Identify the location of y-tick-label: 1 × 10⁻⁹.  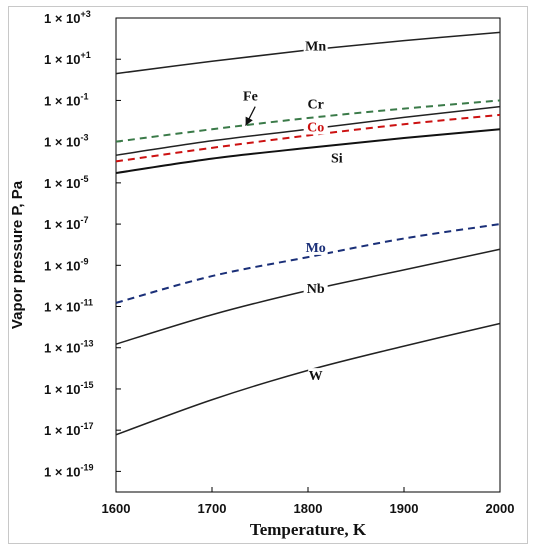
(66, 264).